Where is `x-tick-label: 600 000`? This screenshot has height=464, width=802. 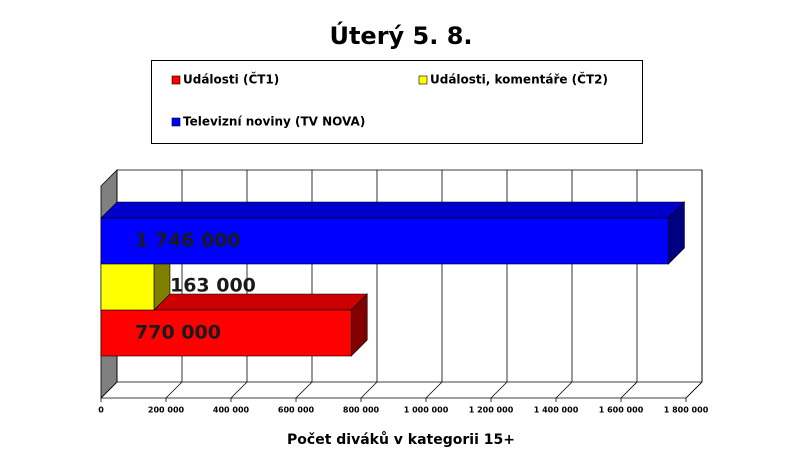 x-tick-label: 600 000 is located at coordinates (296, 410).